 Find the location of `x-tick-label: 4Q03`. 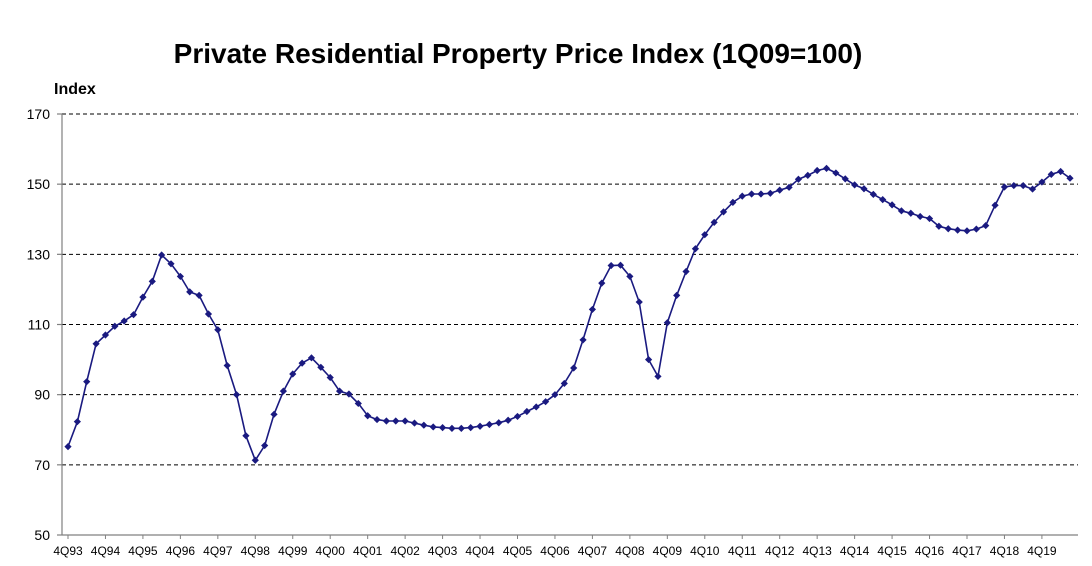

x-tick-label: 4Q03 is located at coordinates (443, 551).